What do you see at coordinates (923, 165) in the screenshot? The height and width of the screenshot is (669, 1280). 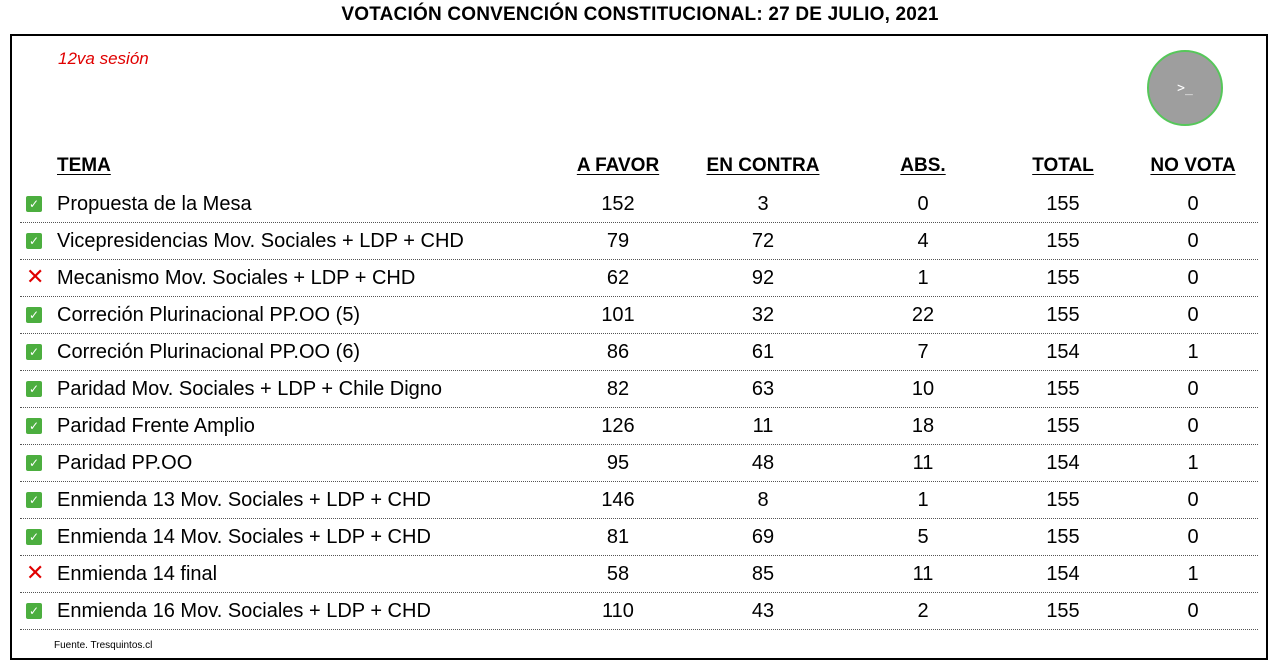 I see `header-abs: ABS.` at bounding box center [923, 165].